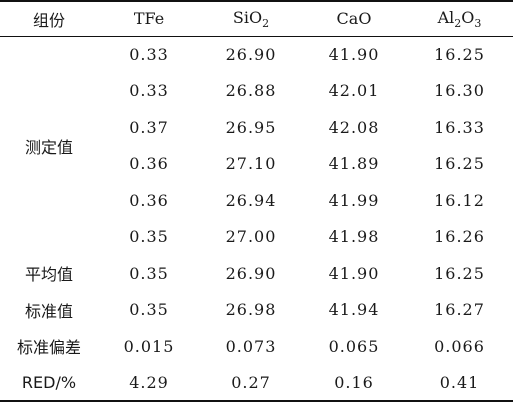 The image size is (513, 402). Describe the element at coordinates (251, 127) in the screenshot. I see `table-cell: 26.95` at that location.